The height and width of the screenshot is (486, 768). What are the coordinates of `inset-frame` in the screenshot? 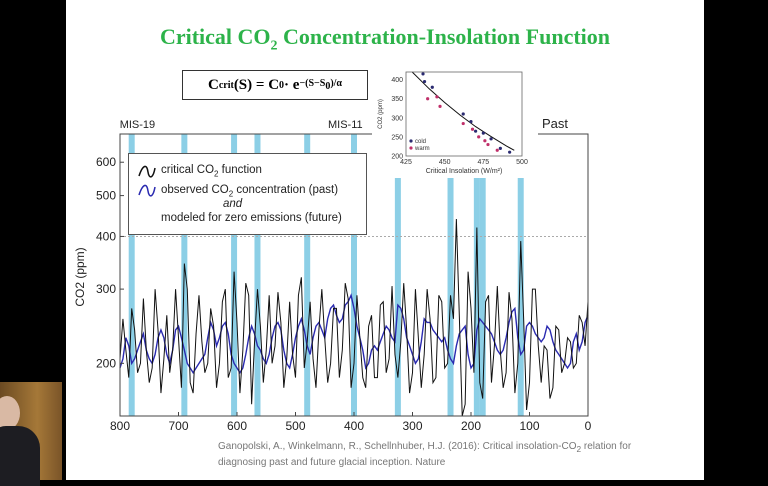 It's located at (464, 114).